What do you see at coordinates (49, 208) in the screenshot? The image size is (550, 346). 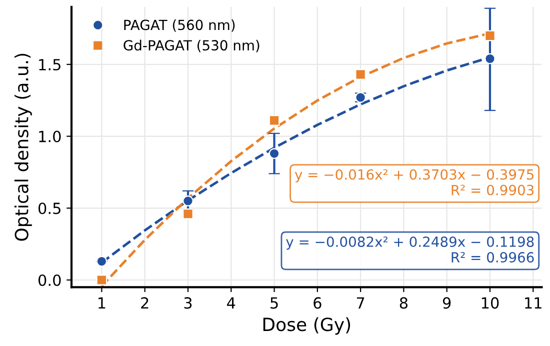 I see `y-tick-label: 0.5` at bounding box center [49, 208].